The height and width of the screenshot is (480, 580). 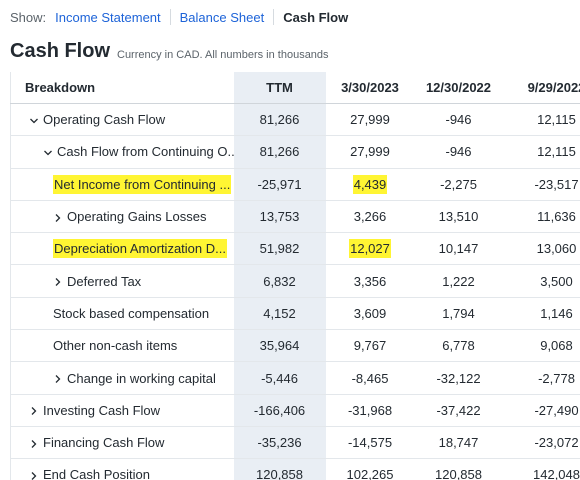 I want to click on value-cell: 13,060, so click(x=541, y=249).